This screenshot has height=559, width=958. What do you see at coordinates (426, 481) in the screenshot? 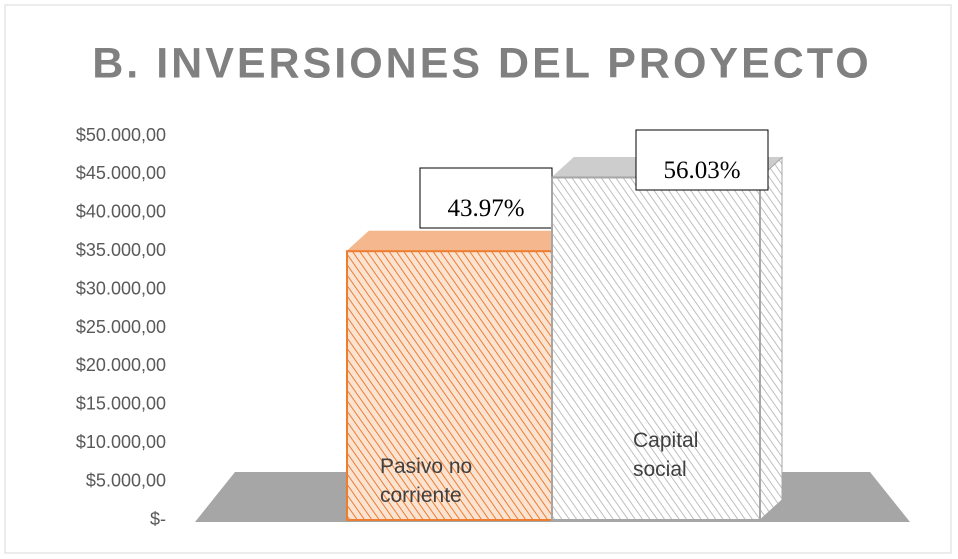
I see `category-label: Pasivo no corriente` at bounding box center [426, 481].